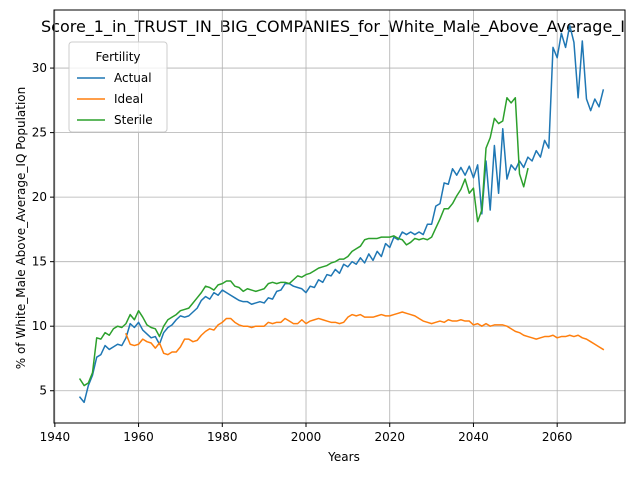 This screenshot has height=480, width=640. Describe the element at coordinates (557, 437) in the screenshot. I see `x-tick-label: 2060` at that location.